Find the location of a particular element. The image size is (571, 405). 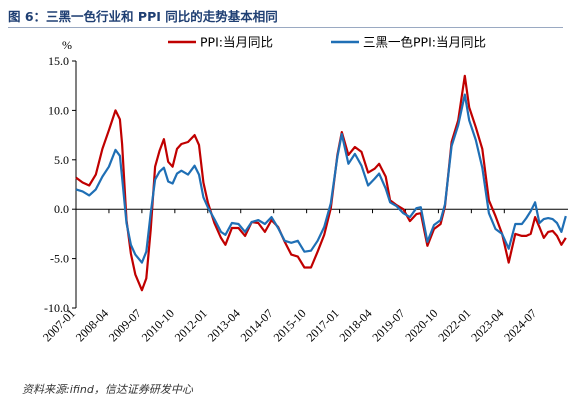

y-tick-label: 15.0 is located at coordinates (58, 61).